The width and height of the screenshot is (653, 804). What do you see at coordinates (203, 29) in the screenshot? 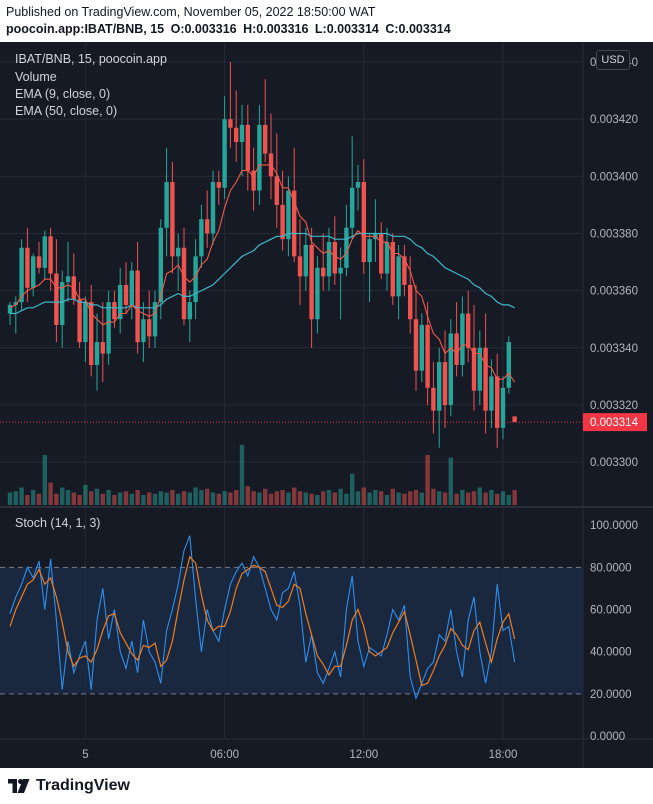
I see `ohlc-open: O:0.003316` at bounding box center [203, 29].